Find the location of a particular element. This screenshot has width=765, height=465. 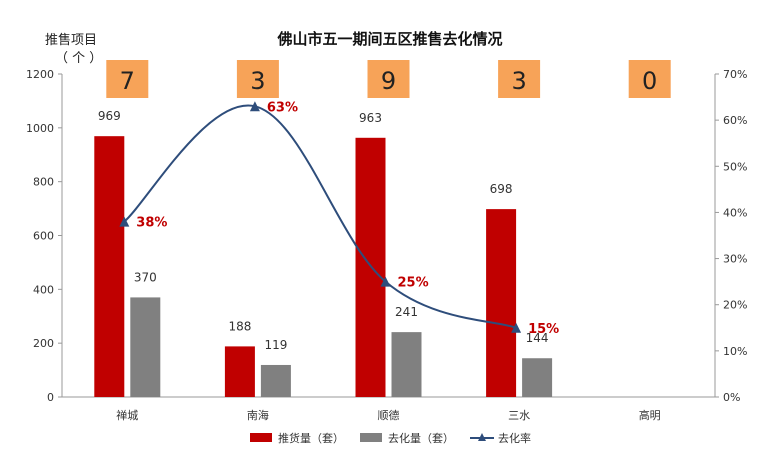

chart-title: 佛山市五一期间五区推售去化情况 is located at coordinates (389, 39).